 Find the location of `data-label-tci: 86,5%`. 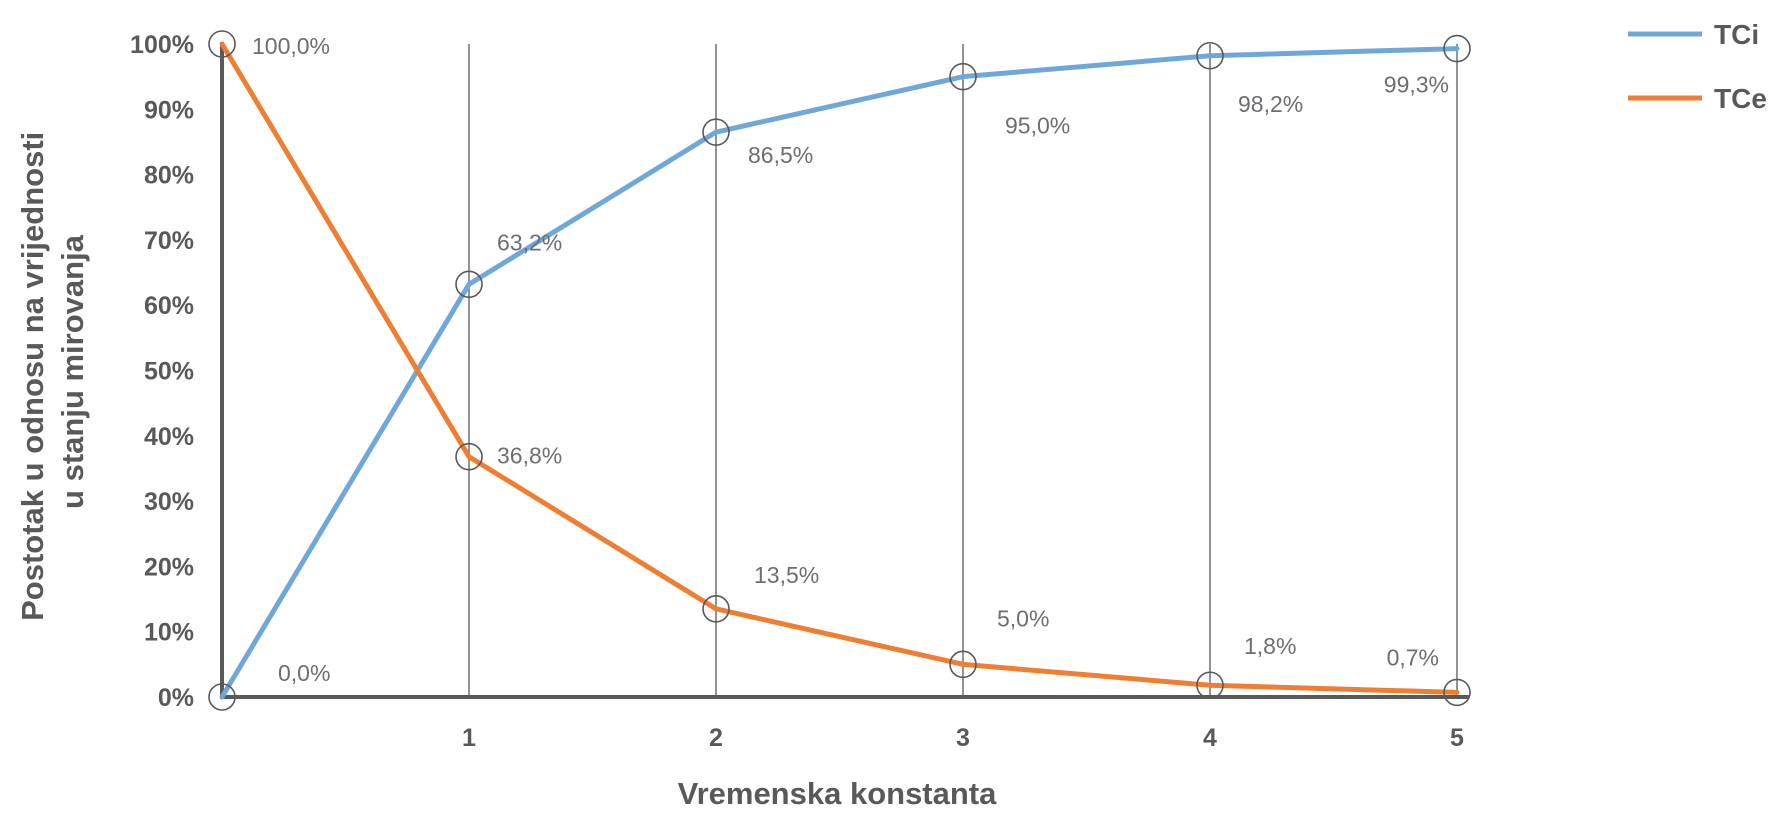

data-label-tci: 86,5% is located at coordinates (780, 155).